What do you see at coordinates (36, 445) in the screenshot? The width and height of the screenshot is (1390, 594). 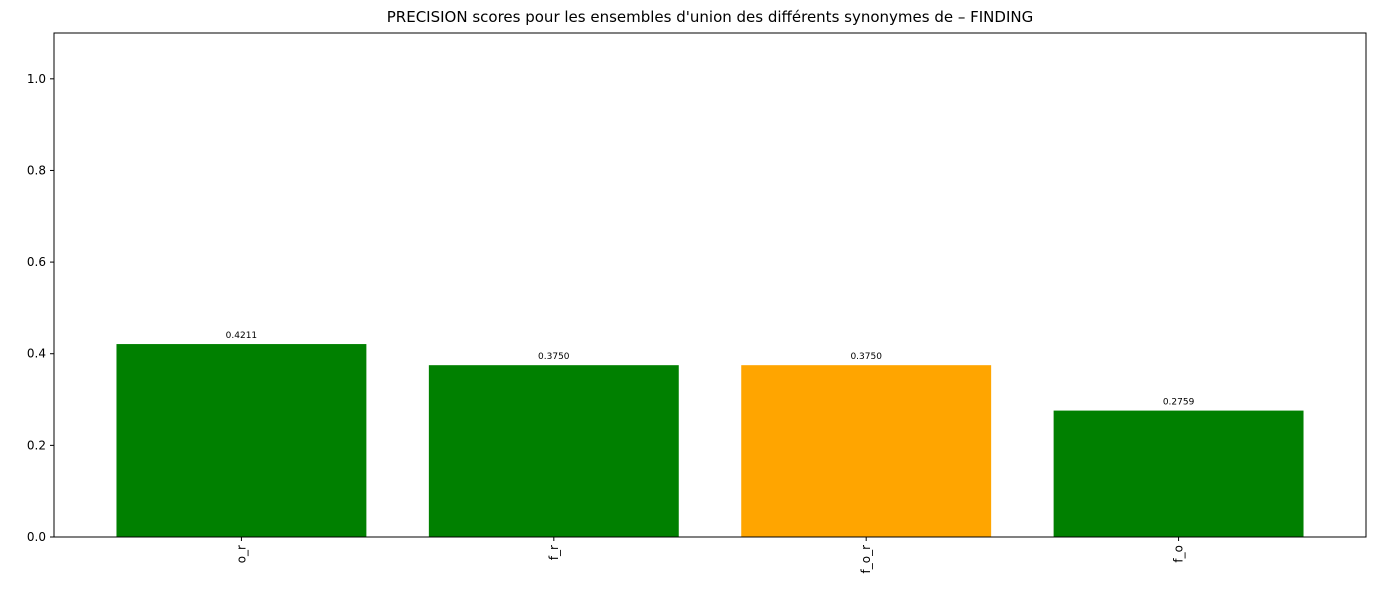 I see `y-tick-label: 0.2` at bounding box center [36, 445].